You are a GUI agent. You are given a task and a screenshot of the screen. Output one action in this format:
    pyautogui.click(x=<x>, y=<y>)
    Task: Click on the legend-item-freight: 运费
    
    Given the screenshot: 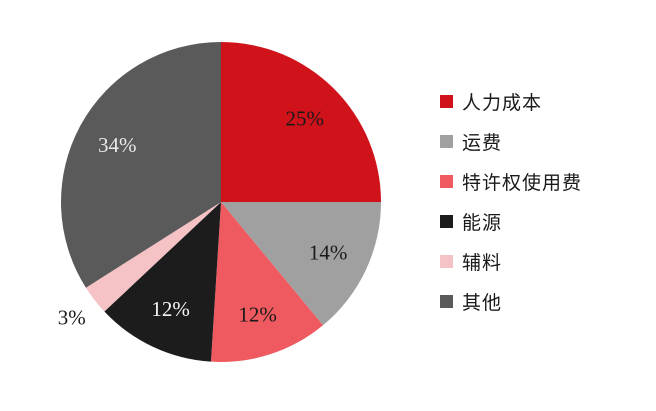 What is the action you would take?
    pyautogui.click(x=511, y=141)
    